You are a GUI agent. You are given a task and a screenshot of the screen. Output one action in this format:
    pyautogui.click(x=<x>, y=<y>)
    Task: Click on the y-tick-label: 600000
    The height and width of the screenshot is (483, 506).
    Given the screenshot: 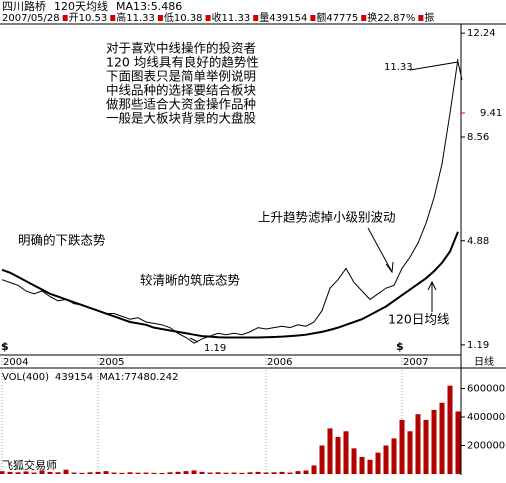 What is the action you would take?
    pyautogui.click(x=486, y=389)
    